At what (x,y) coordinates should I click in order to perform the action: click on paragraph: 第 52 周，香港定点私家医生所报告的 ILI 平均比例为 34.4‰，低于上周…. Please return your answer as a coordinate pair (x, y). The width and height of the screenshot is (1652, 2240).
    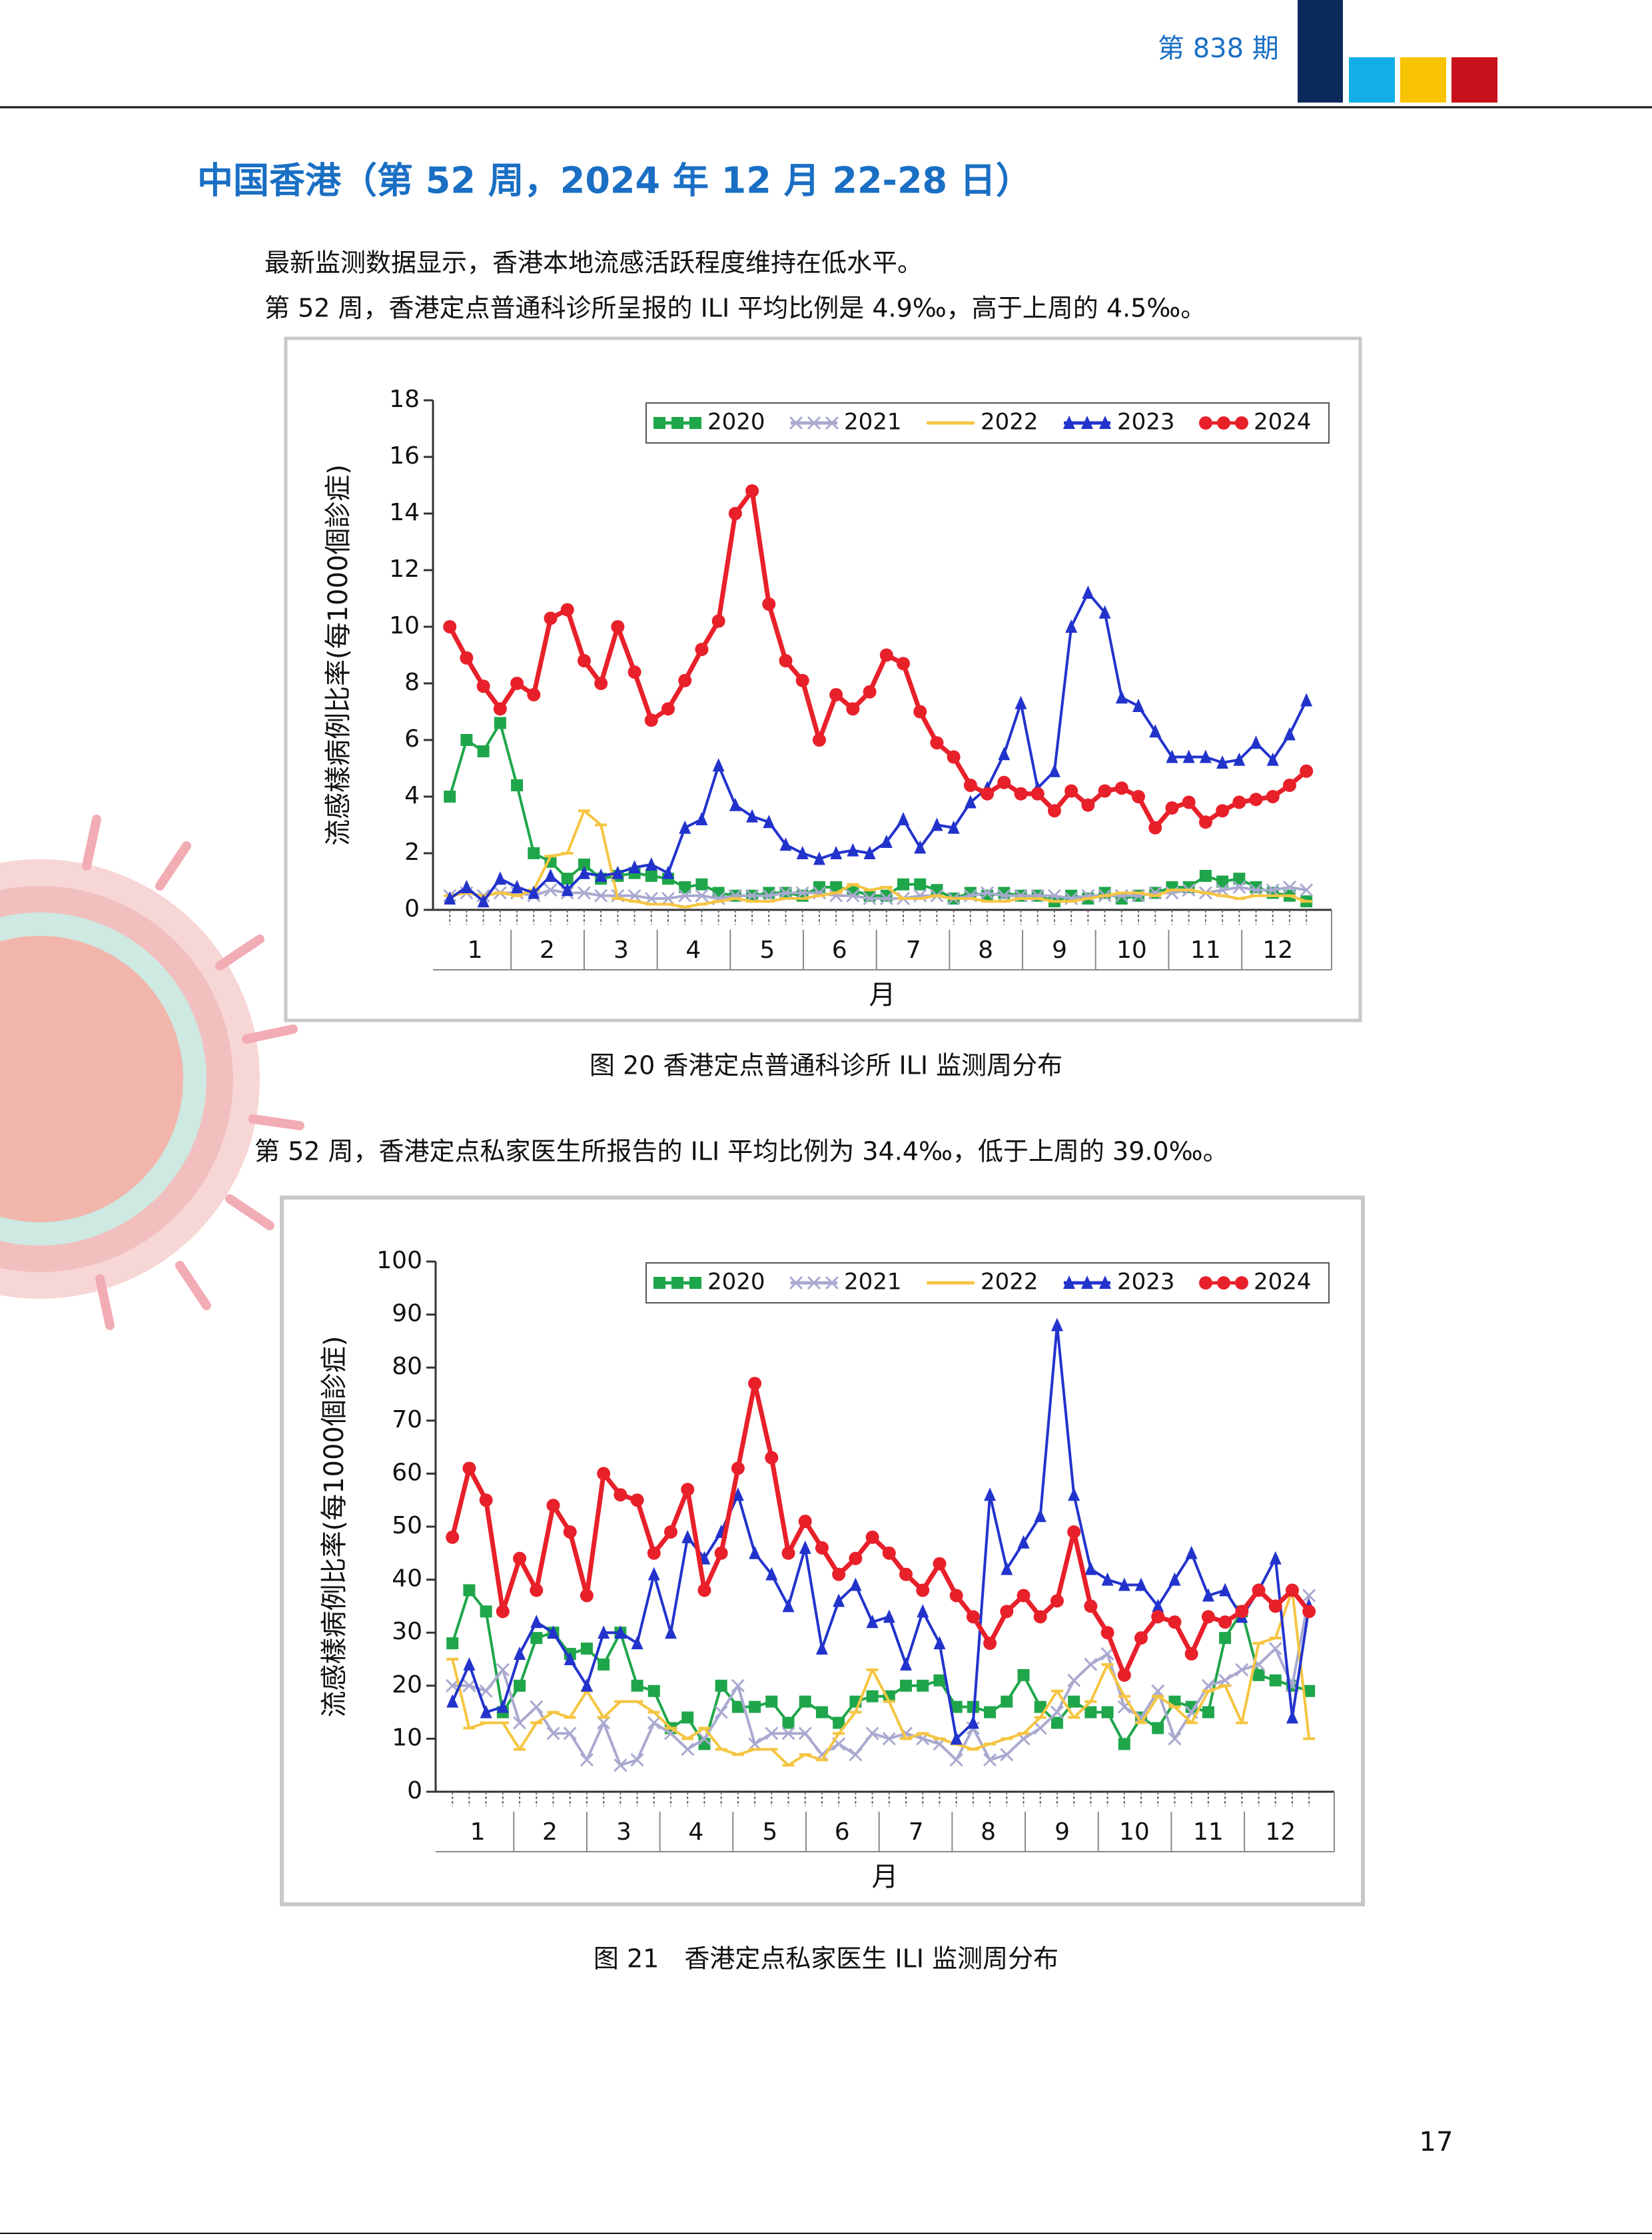
    Looking at the image, I should click on (741, 1151).